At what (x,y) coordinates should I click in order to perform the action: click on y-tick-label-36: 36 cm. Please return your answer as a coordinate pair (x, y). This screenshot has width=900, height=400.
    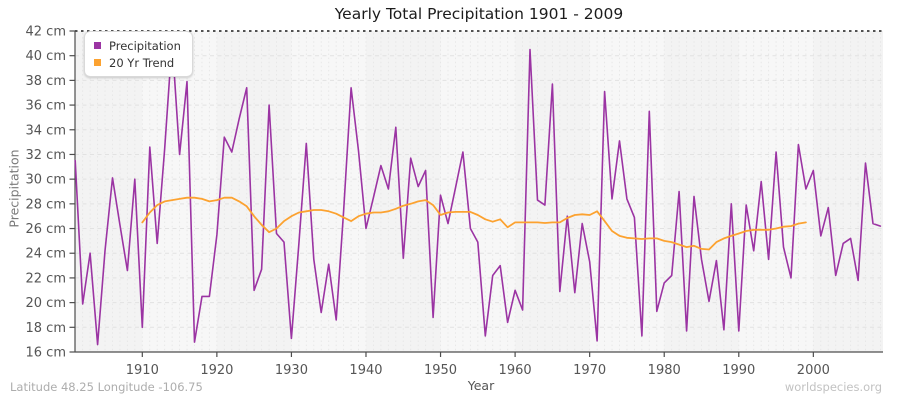
    Looking at the image, I should click on (46, 106).